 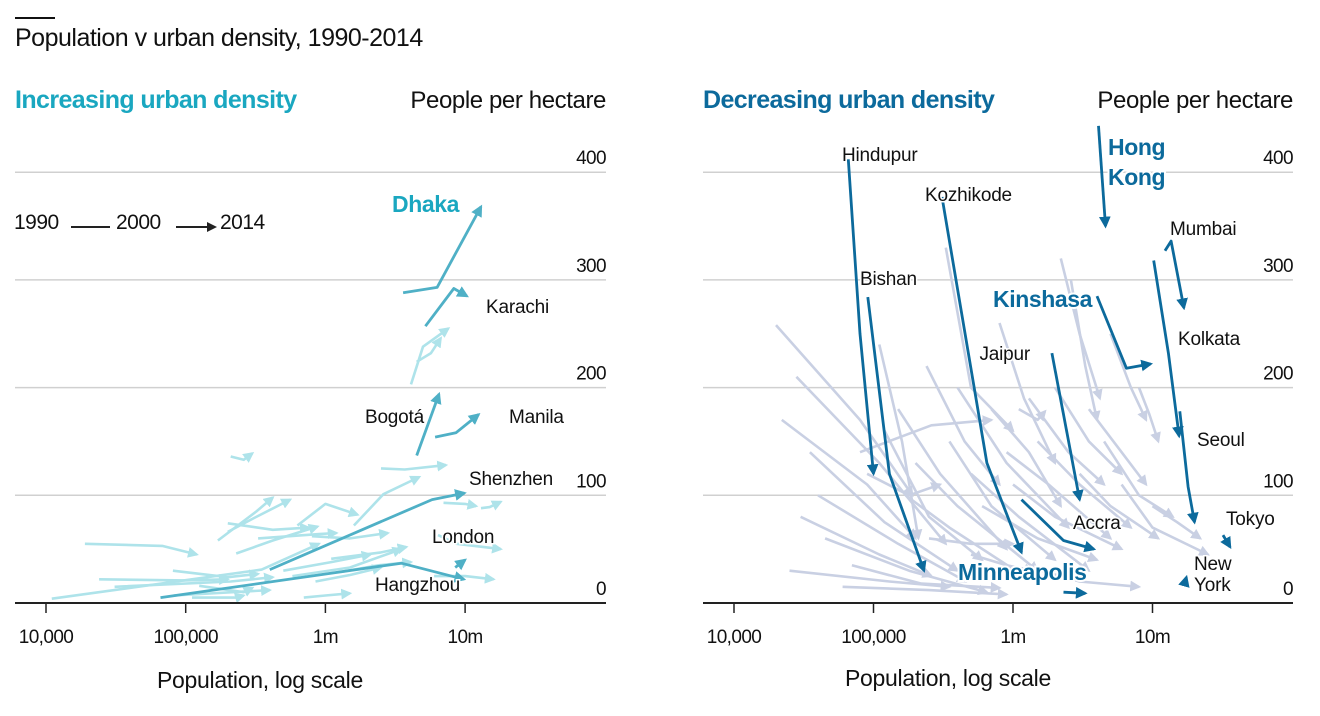 What do you see at coordinates (465, 637) in the screenshot?
I see `x-tick-label: 10m` at bounding box center [465, 637].